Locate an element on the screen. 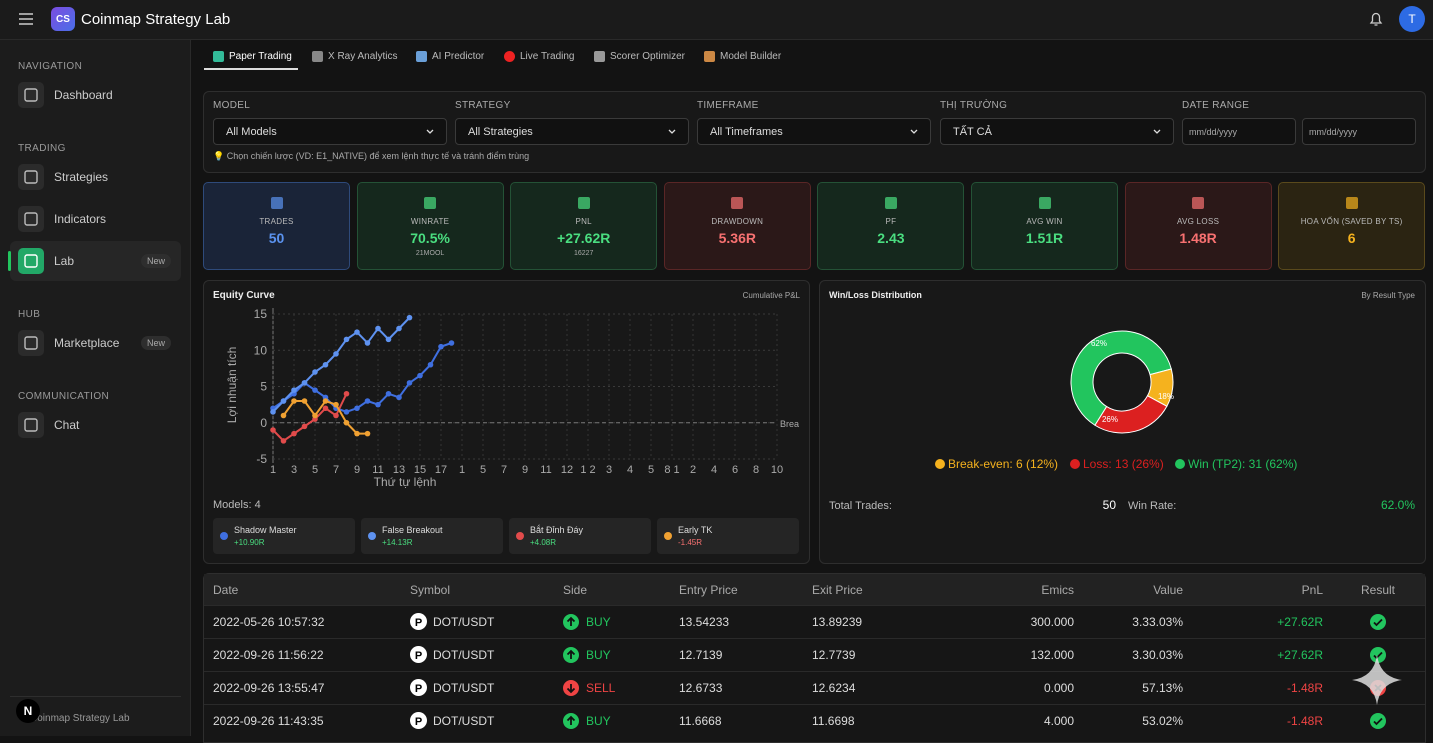  legend-total: +14.13R is located at coordinates (397, 542).